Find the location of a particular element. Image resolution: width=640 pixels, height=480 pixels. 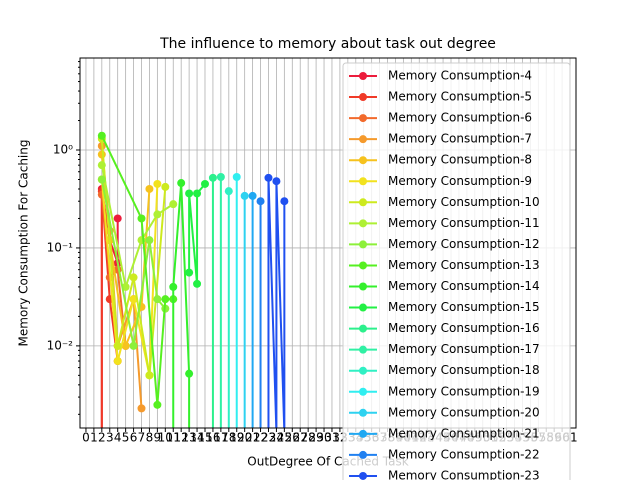

x-tick-label: 10 is located at coordinates (165, 438).